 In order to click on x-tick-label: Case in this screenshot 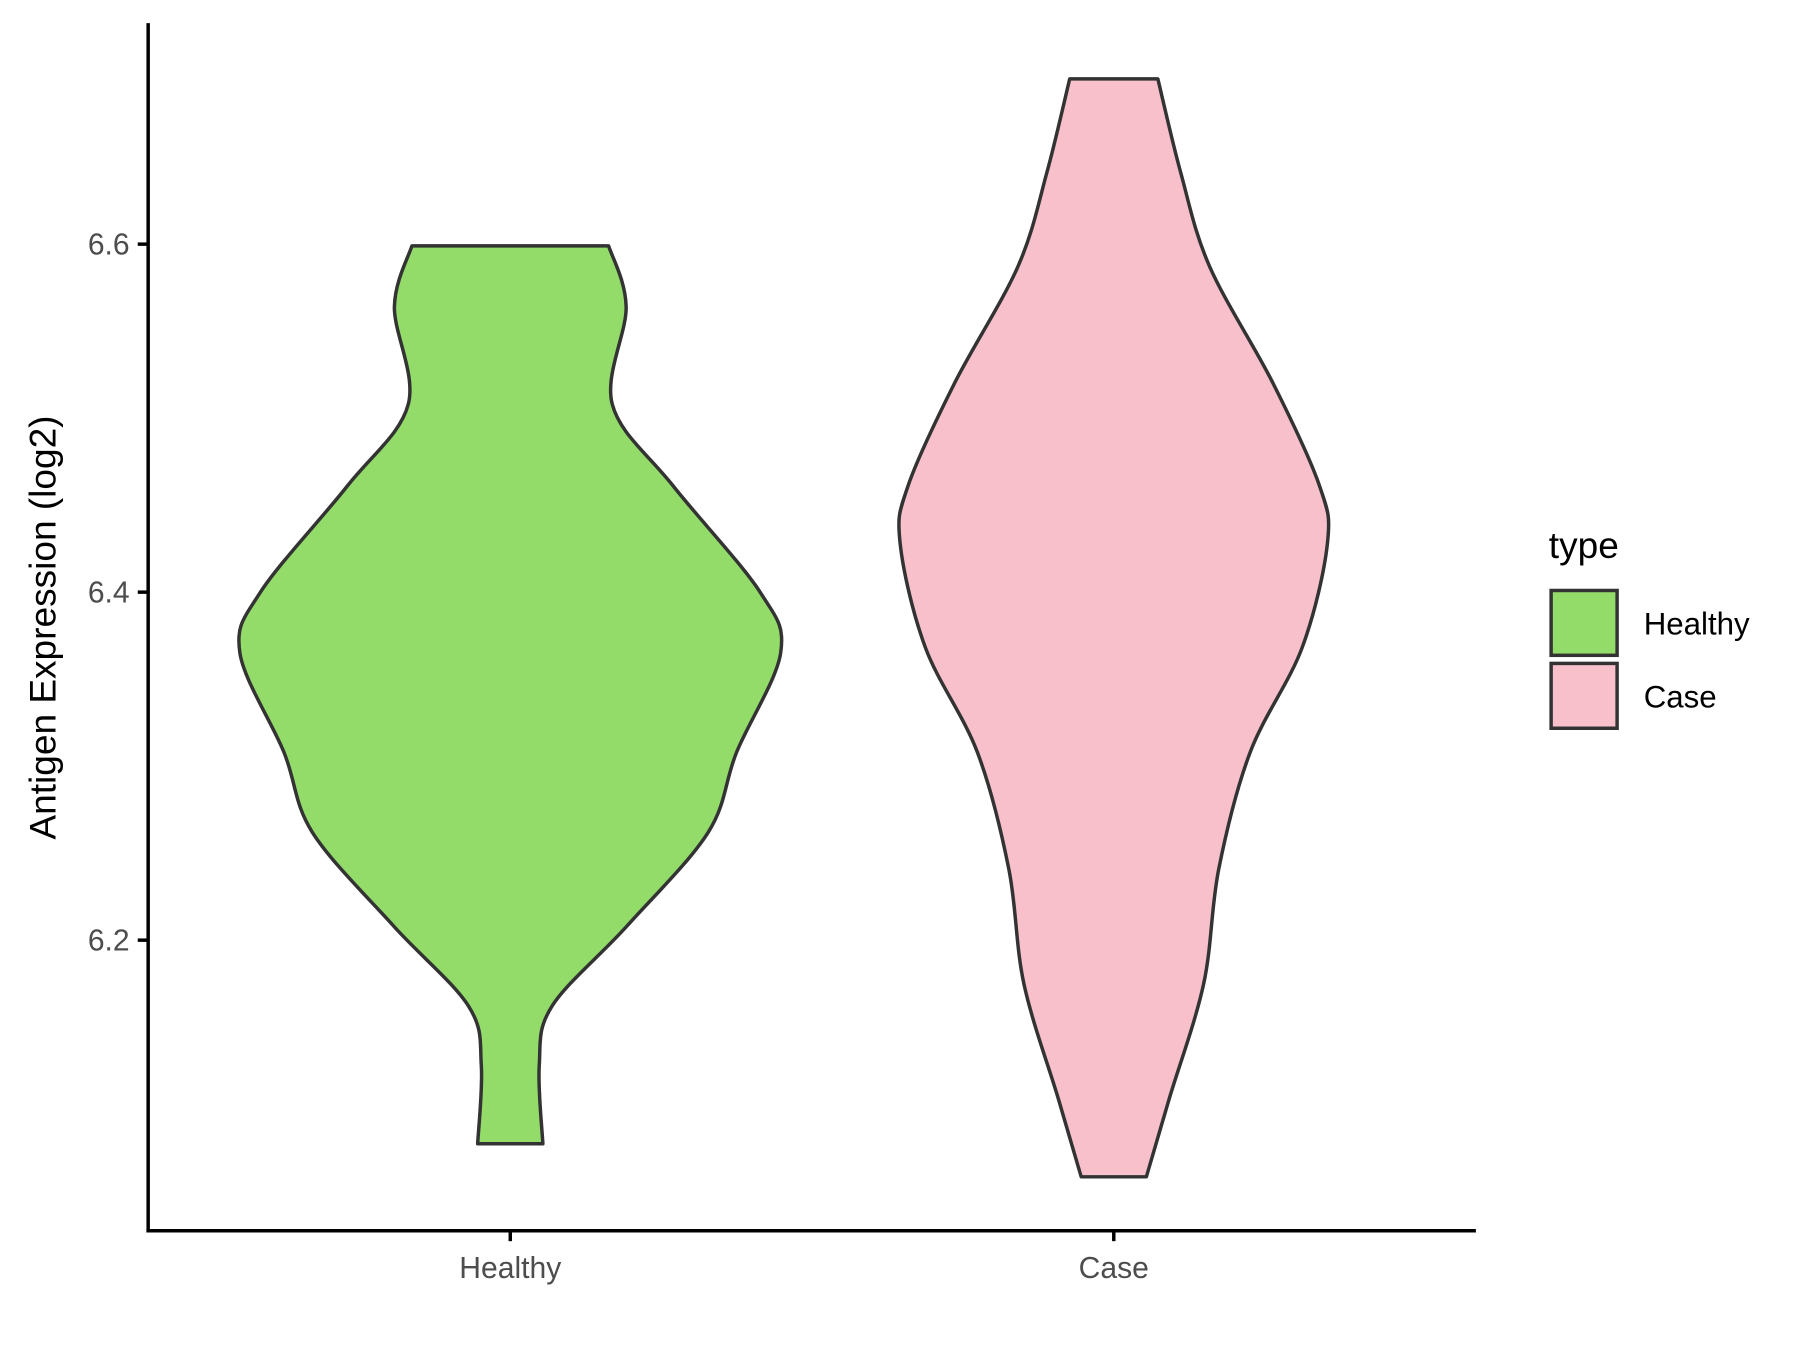, I will do `click(1114, 1268)`.